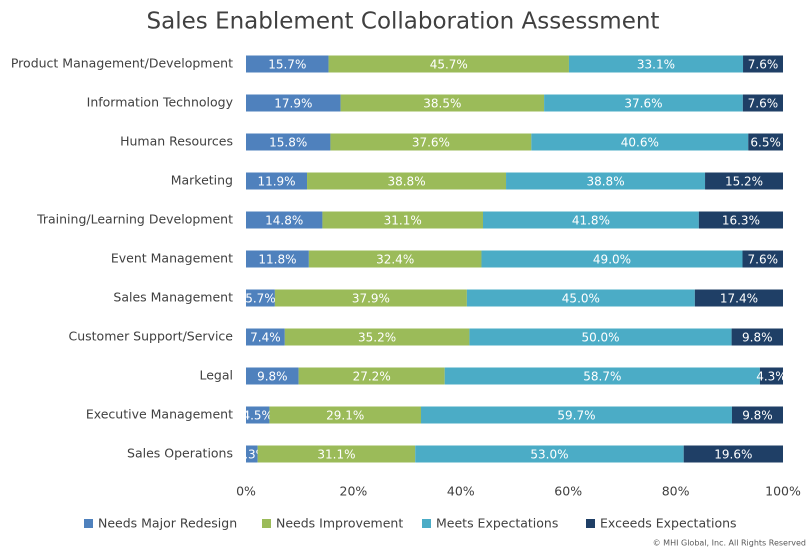 The image size is (808, 550). I want to click on x-tick-label: 80%, so click(676, 491).